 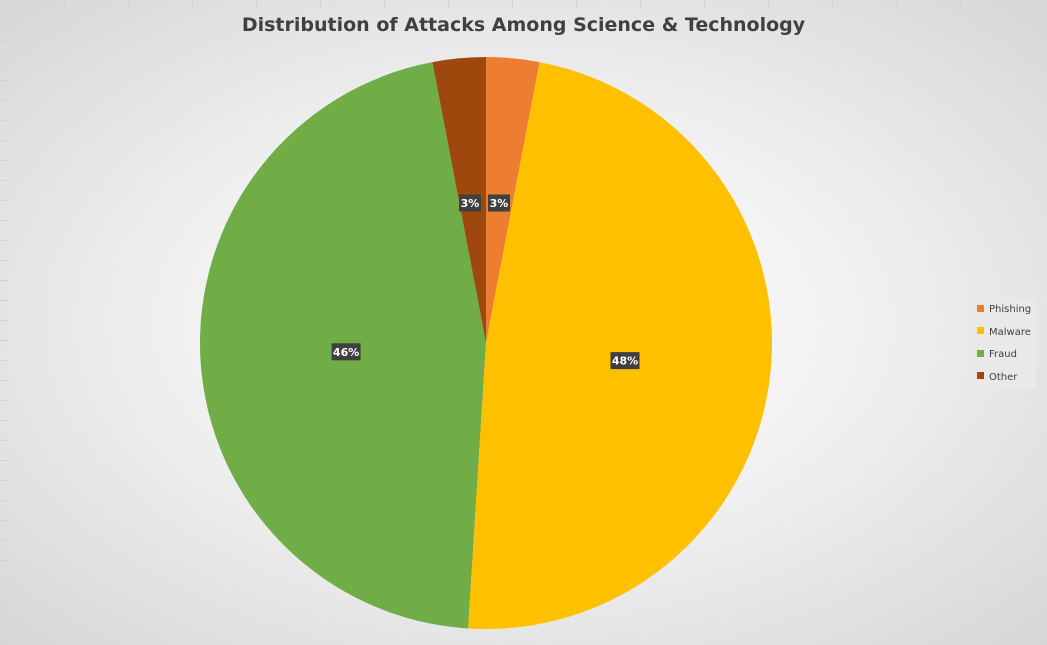 I want to click on legend-item-phishing: Phishing, so click(x=1004, y=310).